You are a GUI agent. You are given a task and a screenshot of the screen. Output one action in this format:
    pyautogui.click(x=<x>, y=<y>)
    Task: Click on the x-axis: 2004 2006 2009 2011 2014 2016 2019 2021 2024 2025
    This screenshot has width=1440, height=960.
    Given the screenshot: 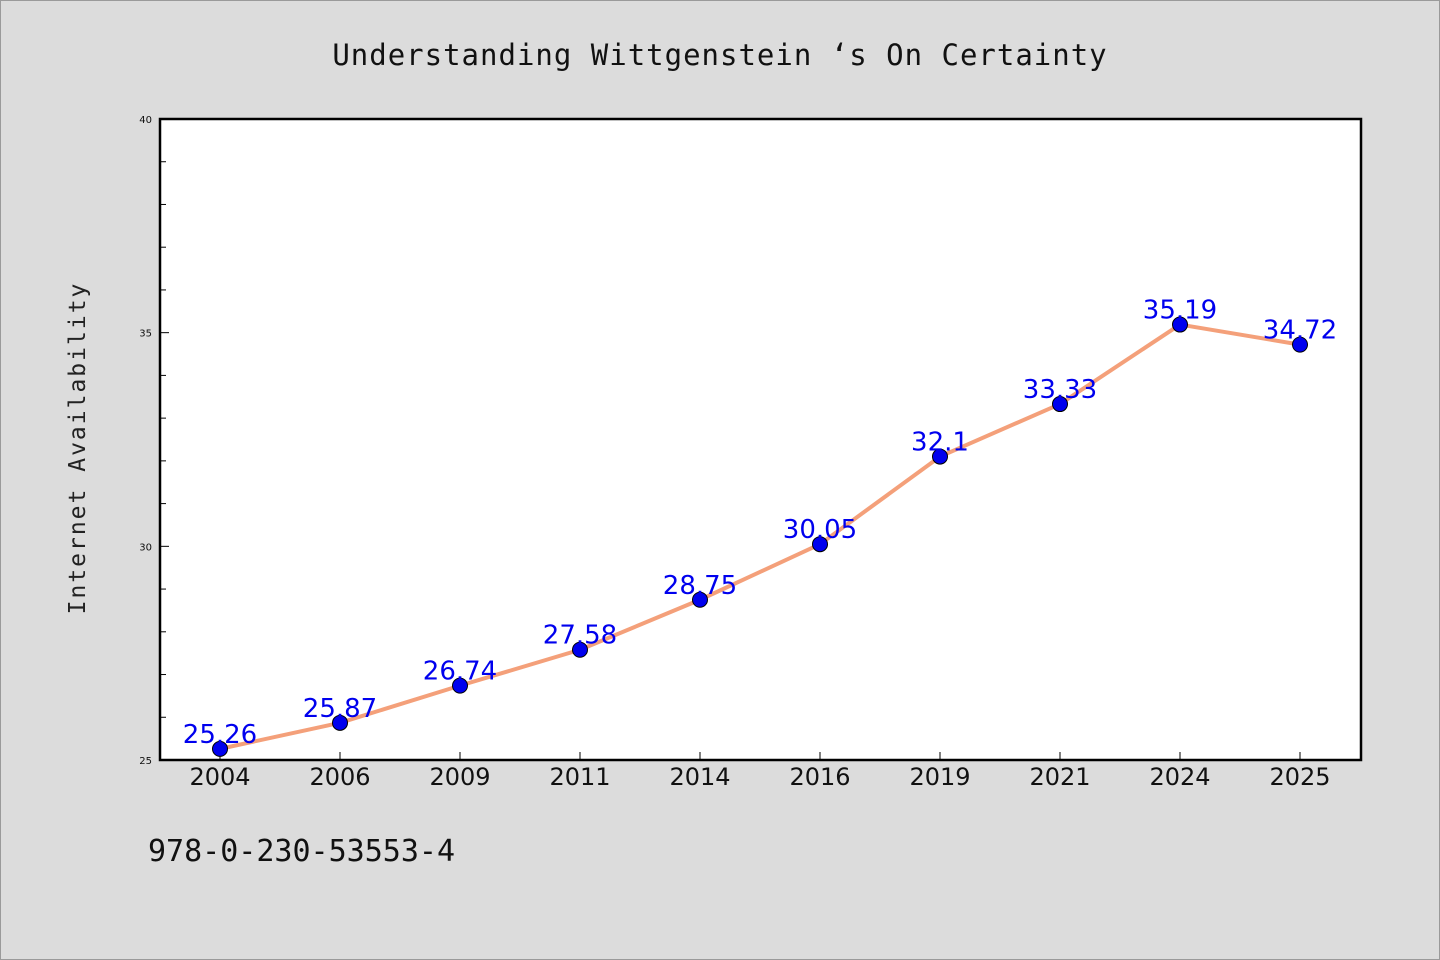 What is the action you would take?
    pyautogui.click(x=760, y=771)
    